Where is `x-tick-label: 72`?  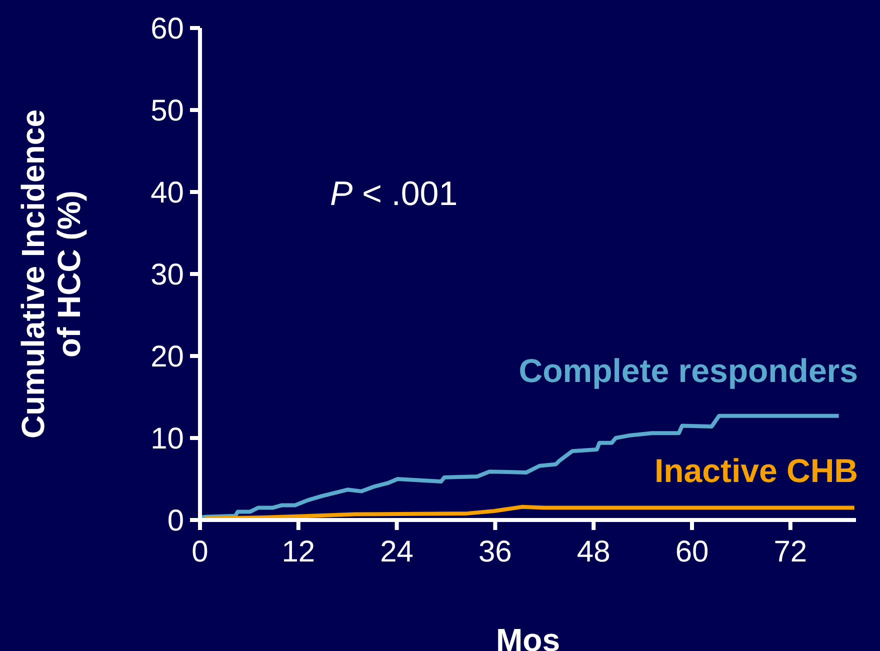 x-tick-label: 72 is located at coordinates (791, 551).